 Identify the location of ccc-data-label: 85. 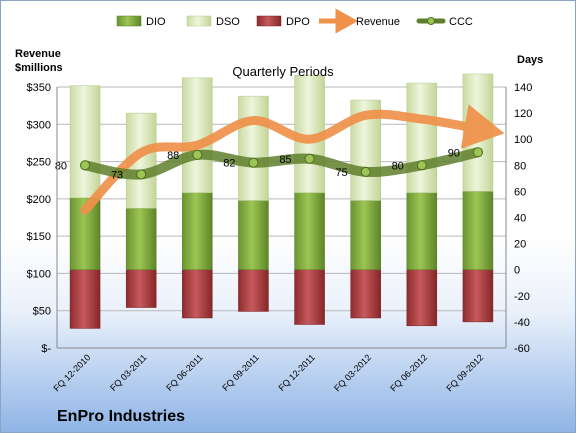
(285, 160).